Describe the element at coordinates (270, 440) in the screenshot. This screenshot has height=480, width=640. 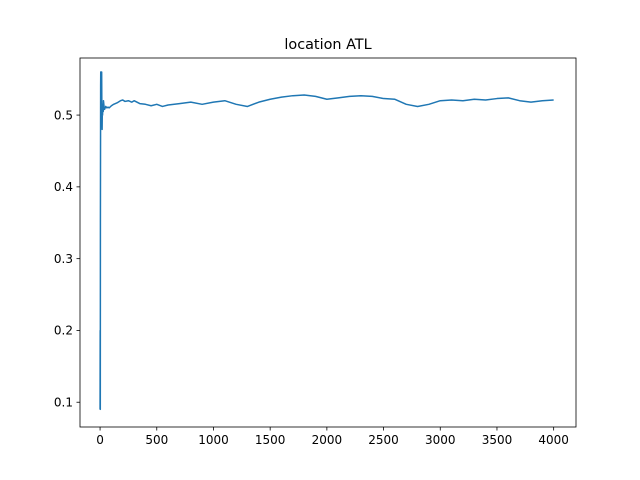
I see `x-tick-label: 1500` at that location.